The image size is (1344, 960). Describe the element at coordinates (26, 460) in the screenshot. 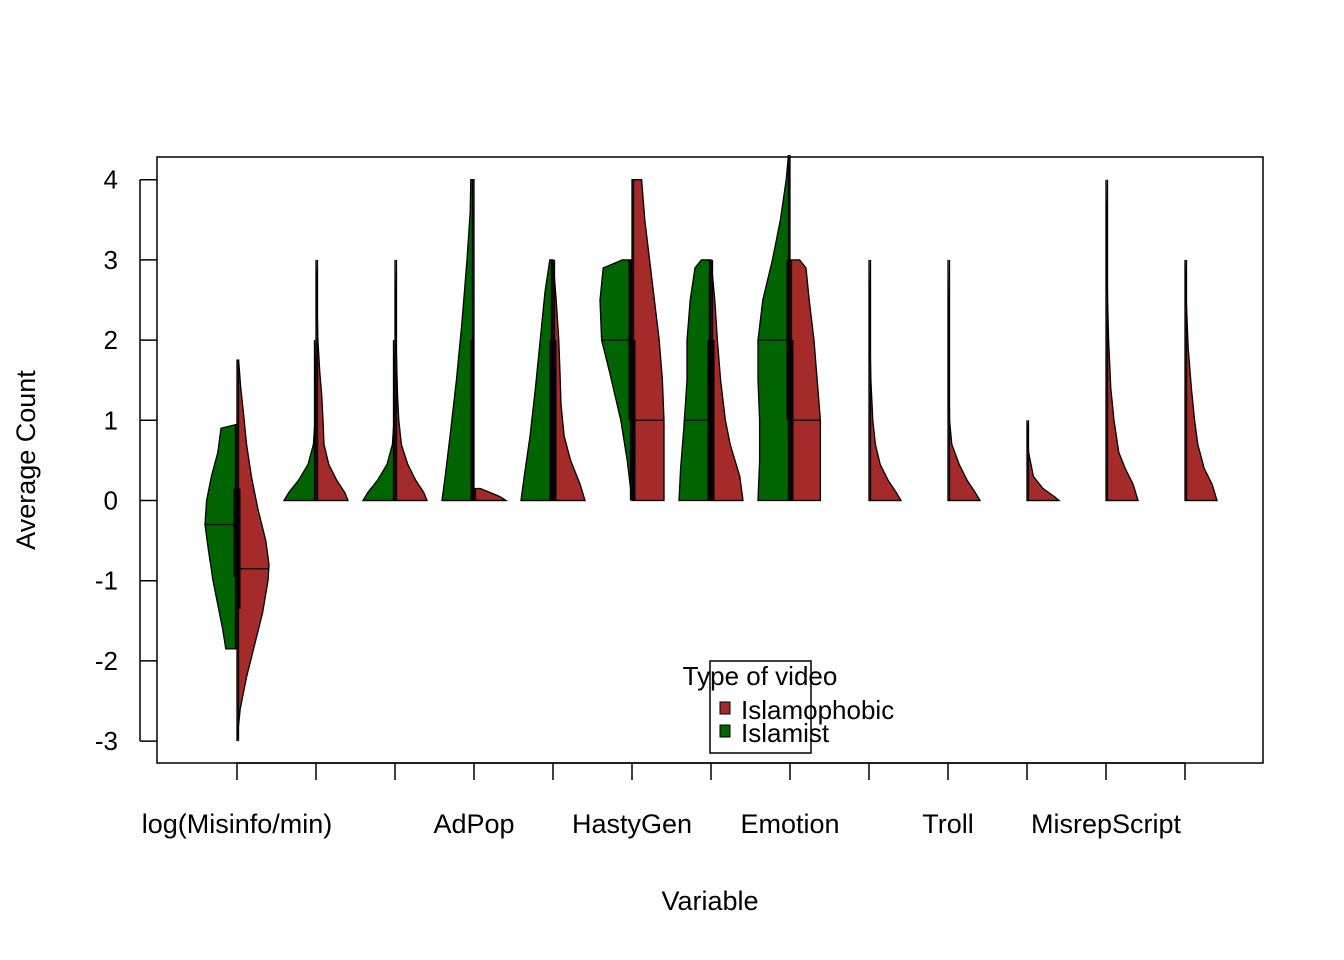

I see `y-axis-label: Average Count` at that location.